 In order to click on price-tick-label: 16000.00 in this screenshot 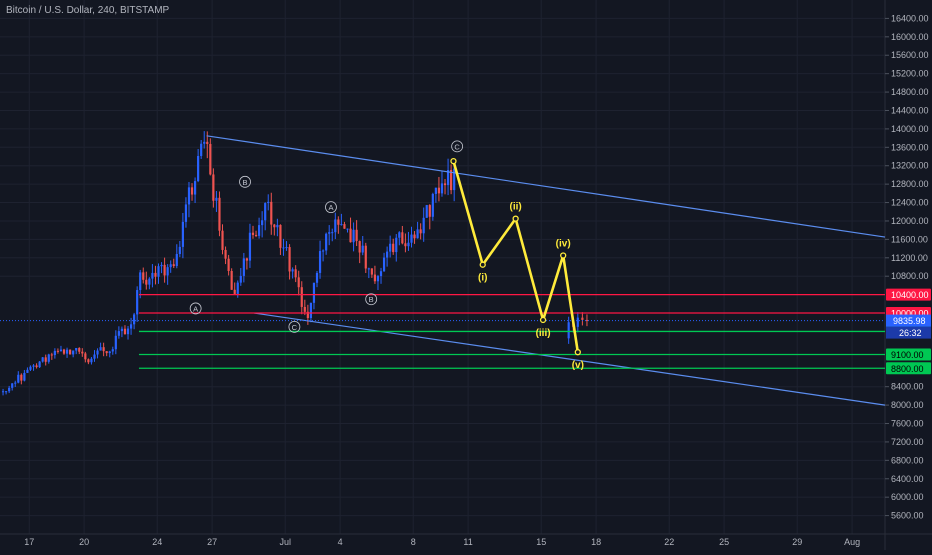, I will do `click(910, 37)`.